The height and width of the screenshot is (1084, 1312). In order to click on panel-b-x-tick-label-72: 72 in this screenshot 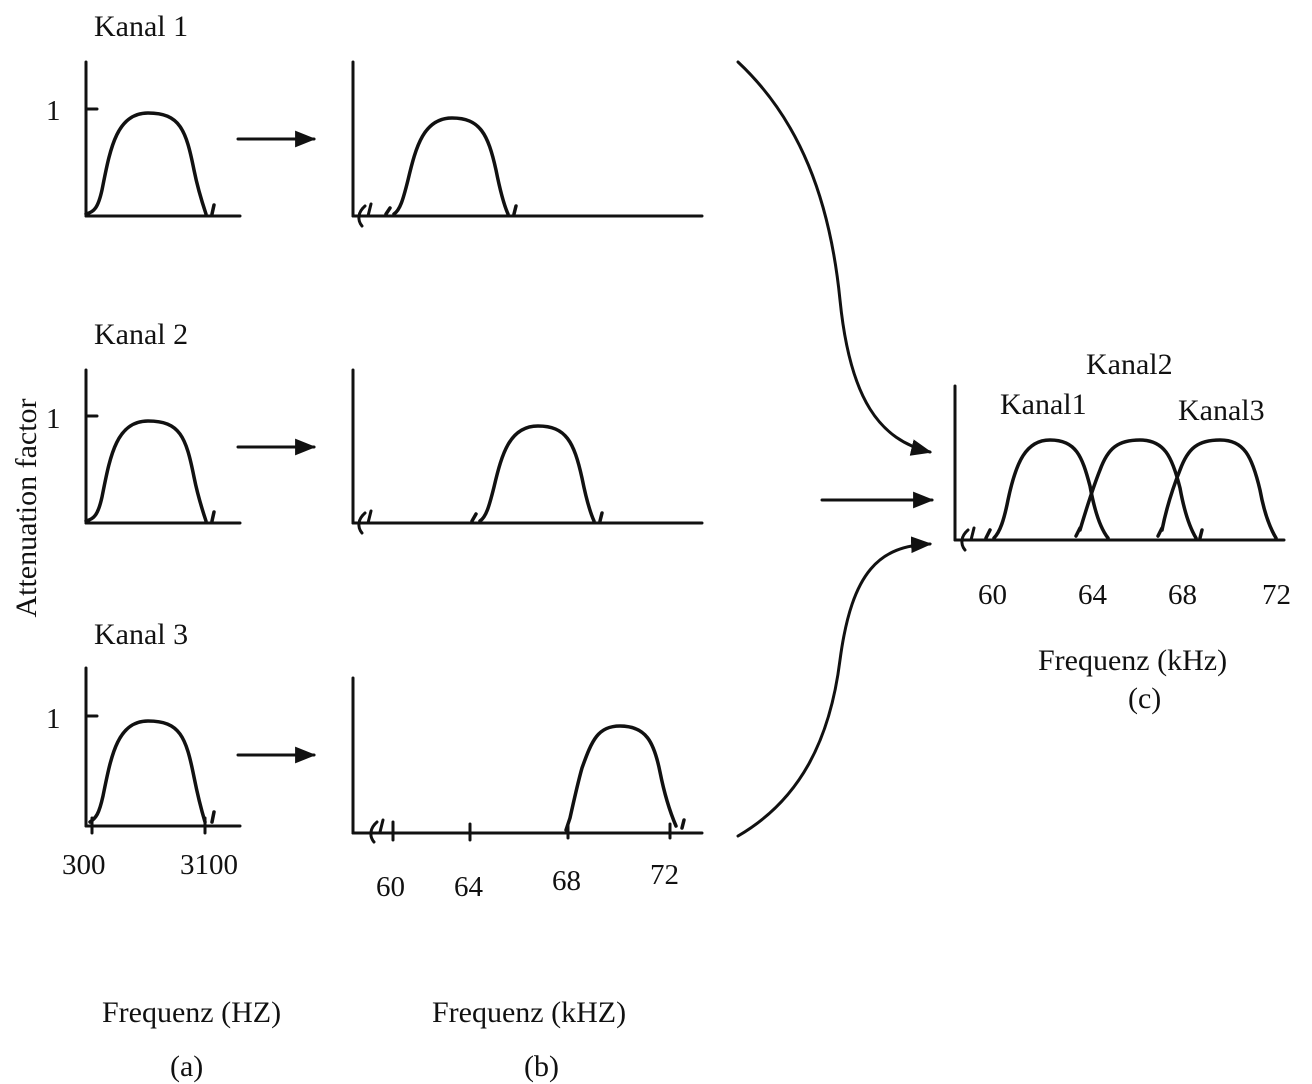, I will do `click(664, 875)`.